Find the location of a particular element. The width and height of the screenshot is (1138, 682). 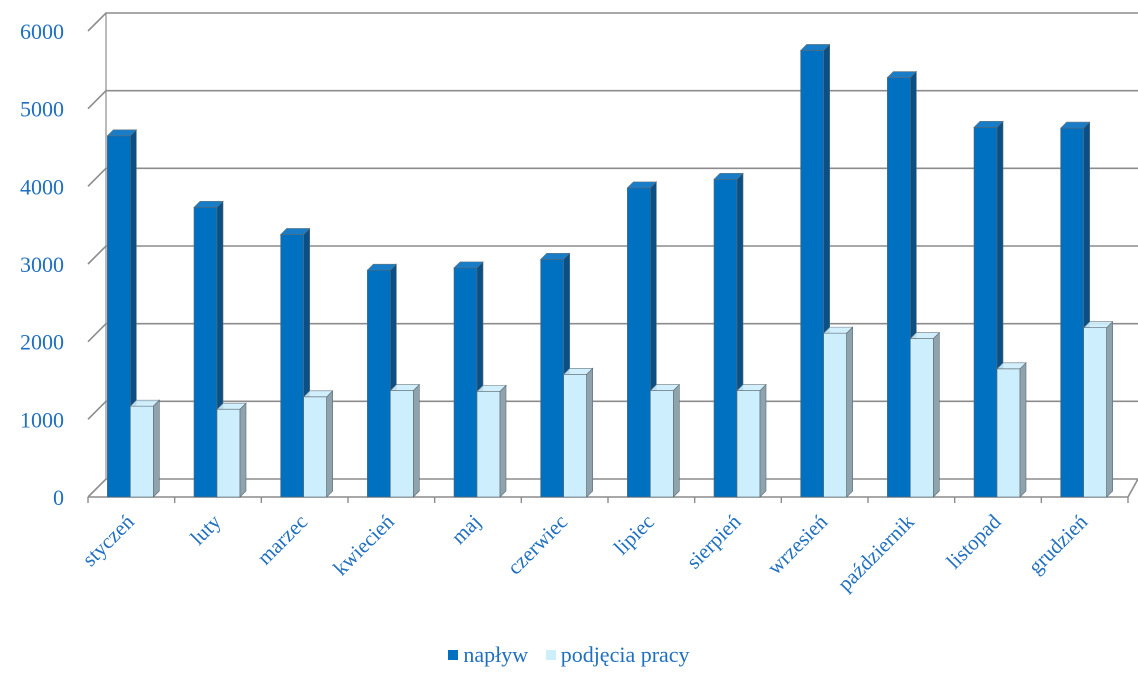

x-tick-label: kwiecień is located at coordinates (363, 544).